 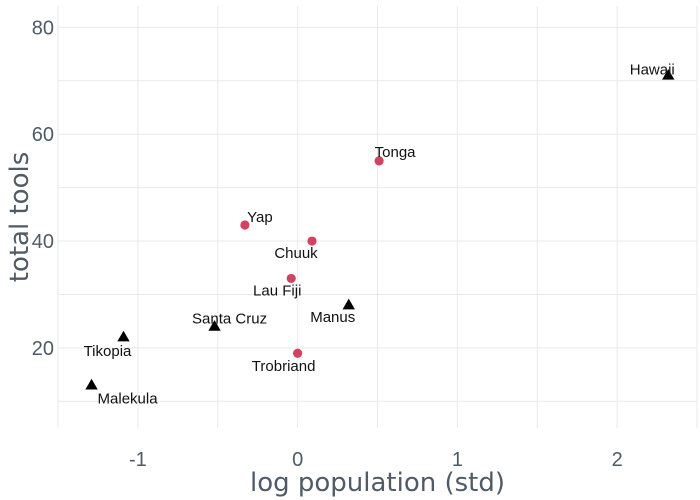 I want to click on point-label-santa-cruz: Santa Cruz, so click(x=229, y=319).